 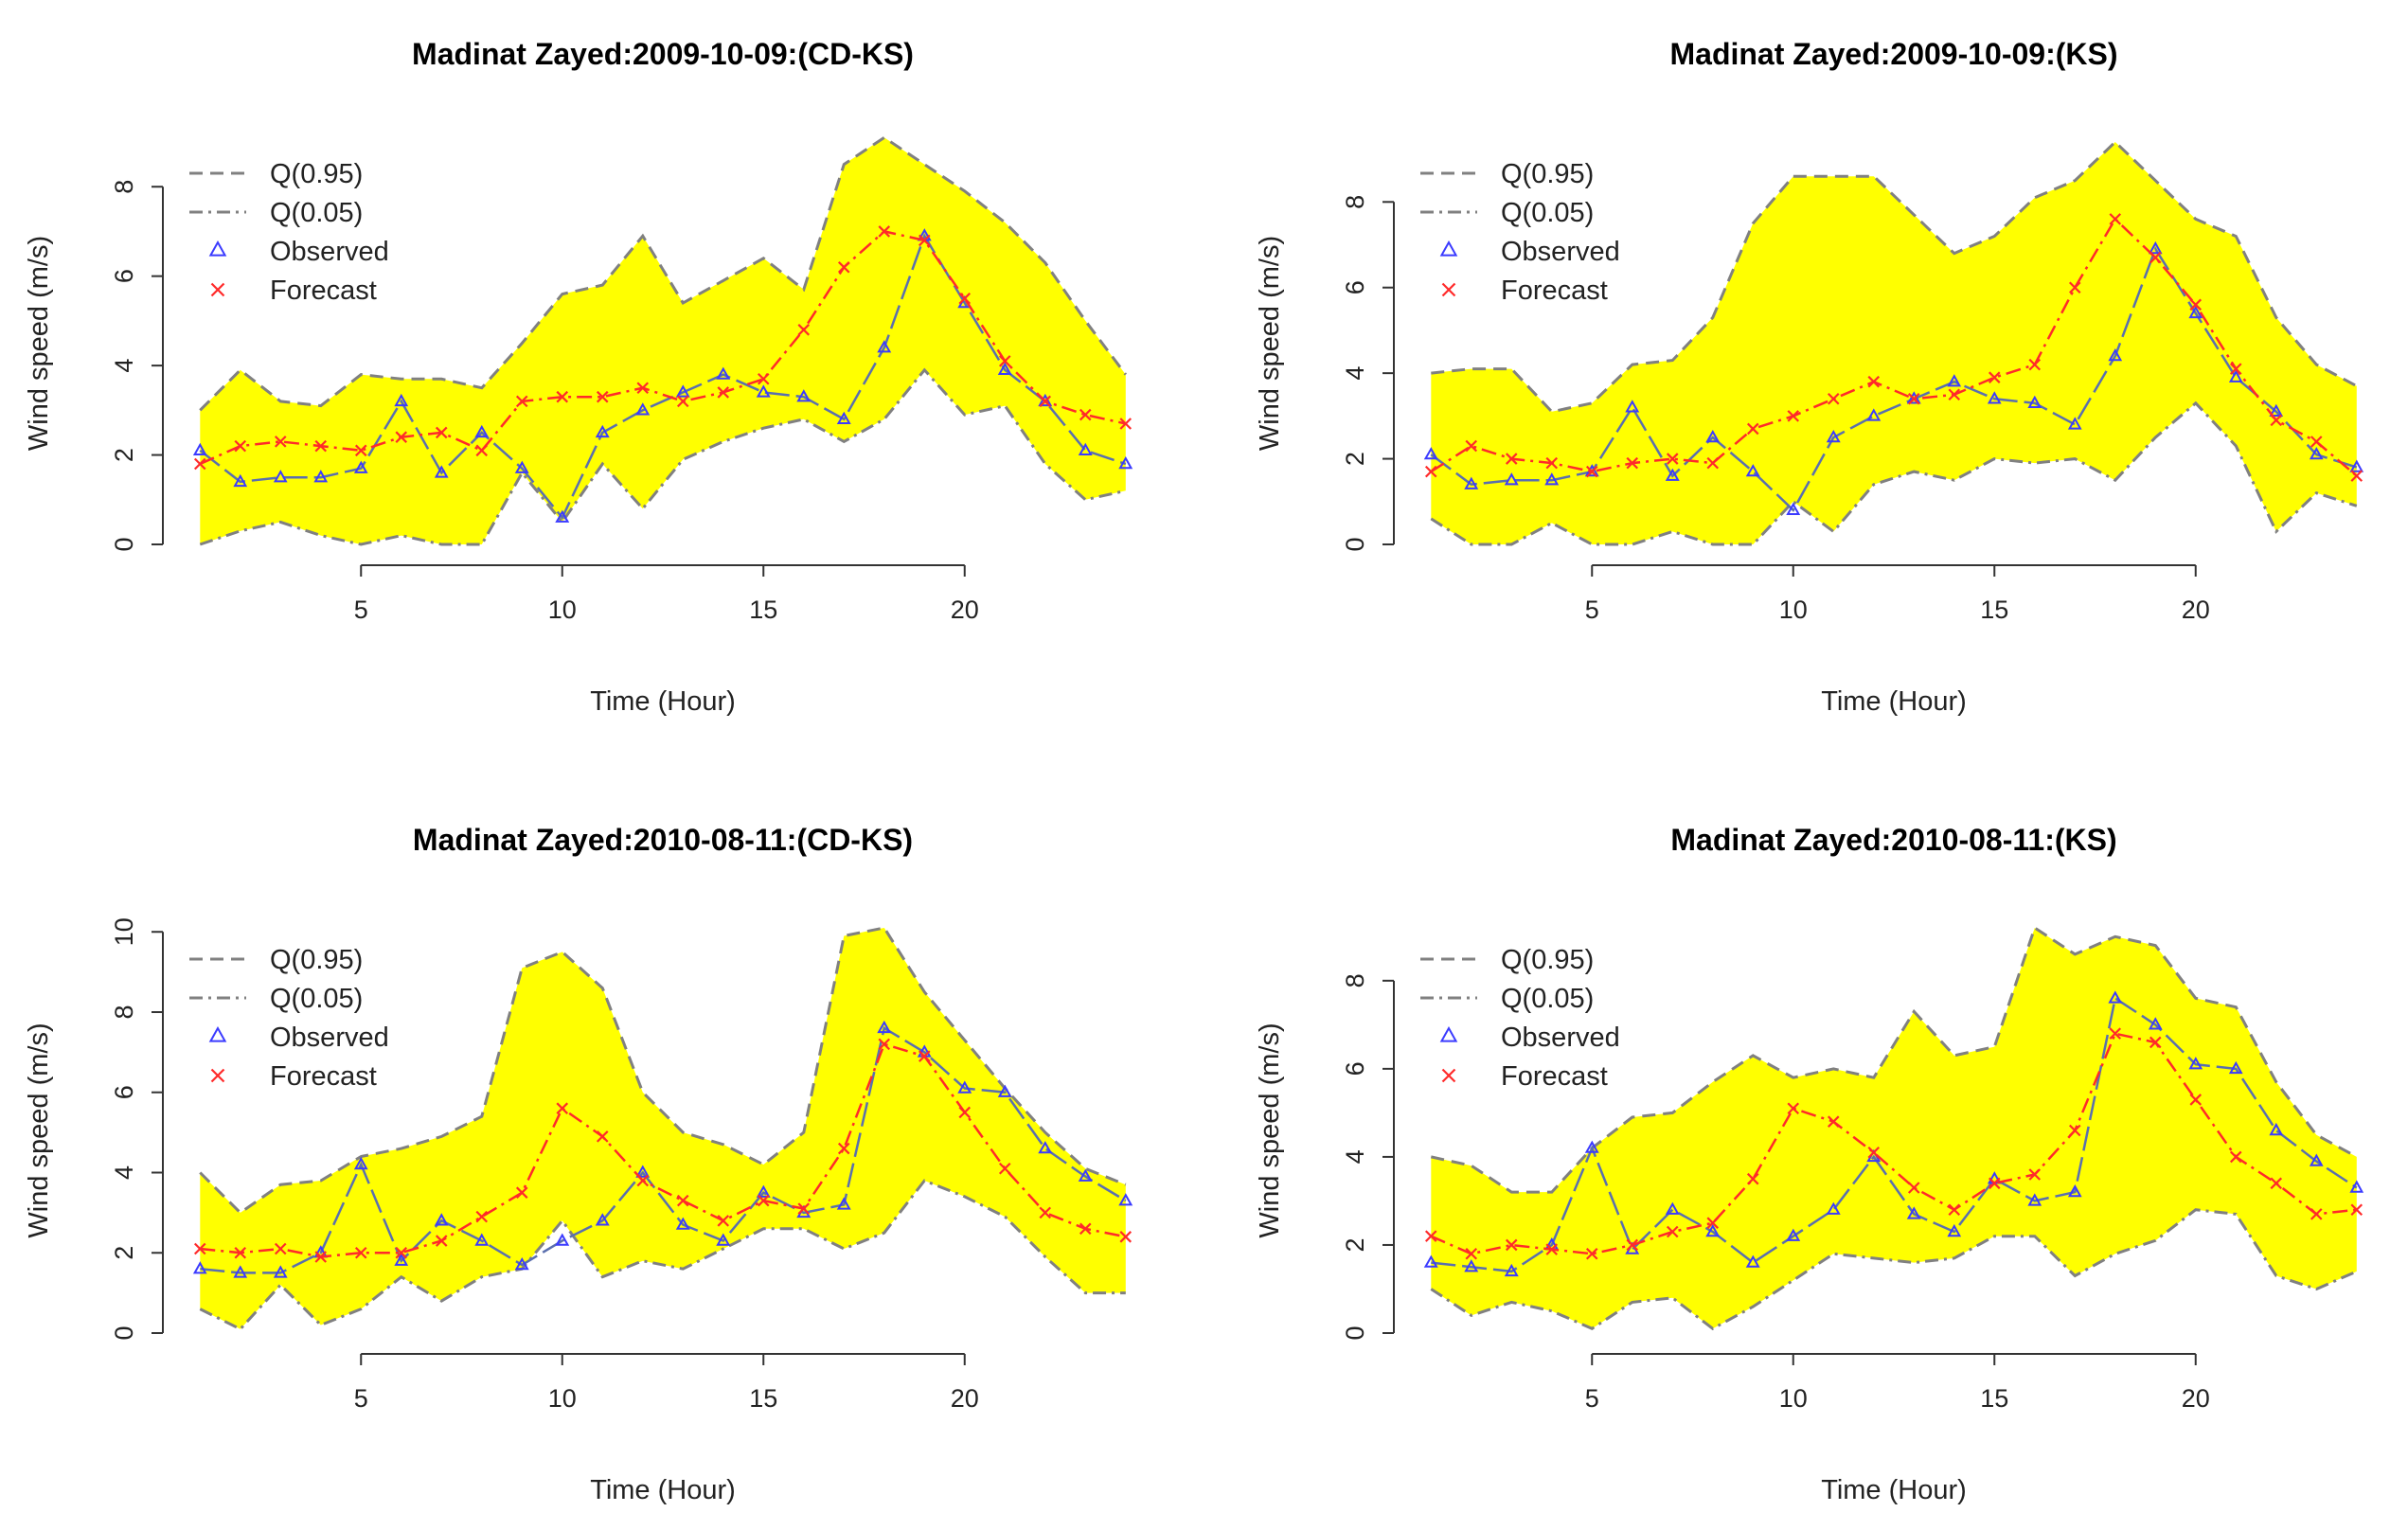 I want to click on x-tick-label: 20, so click(x=965, y=610).